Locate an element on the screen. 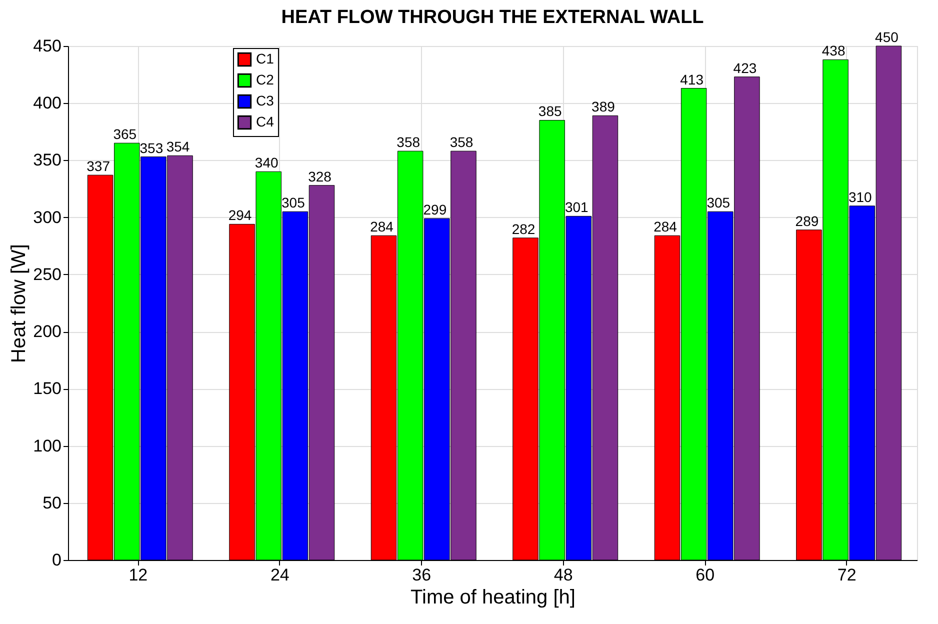 The width and height of the screenshot is (938, 624). data-label: 385 is located at coordinates (550, 111).